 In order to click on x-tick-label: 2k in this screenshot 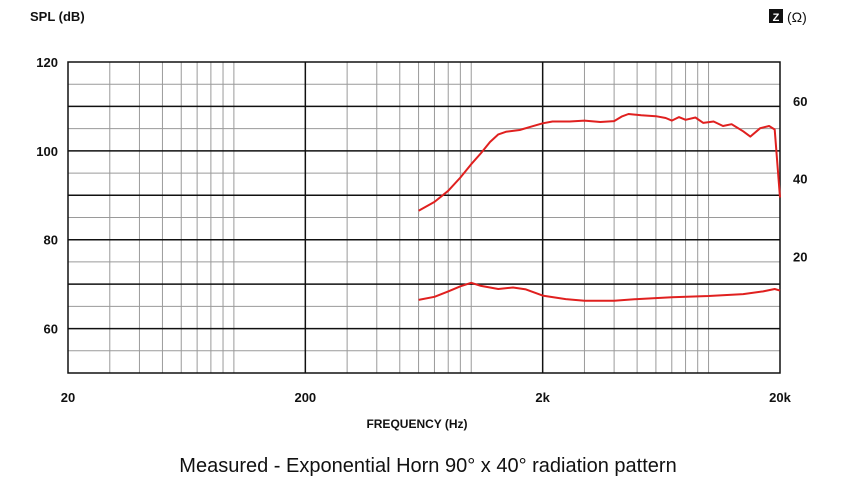, I will do `click(542, 397)`.